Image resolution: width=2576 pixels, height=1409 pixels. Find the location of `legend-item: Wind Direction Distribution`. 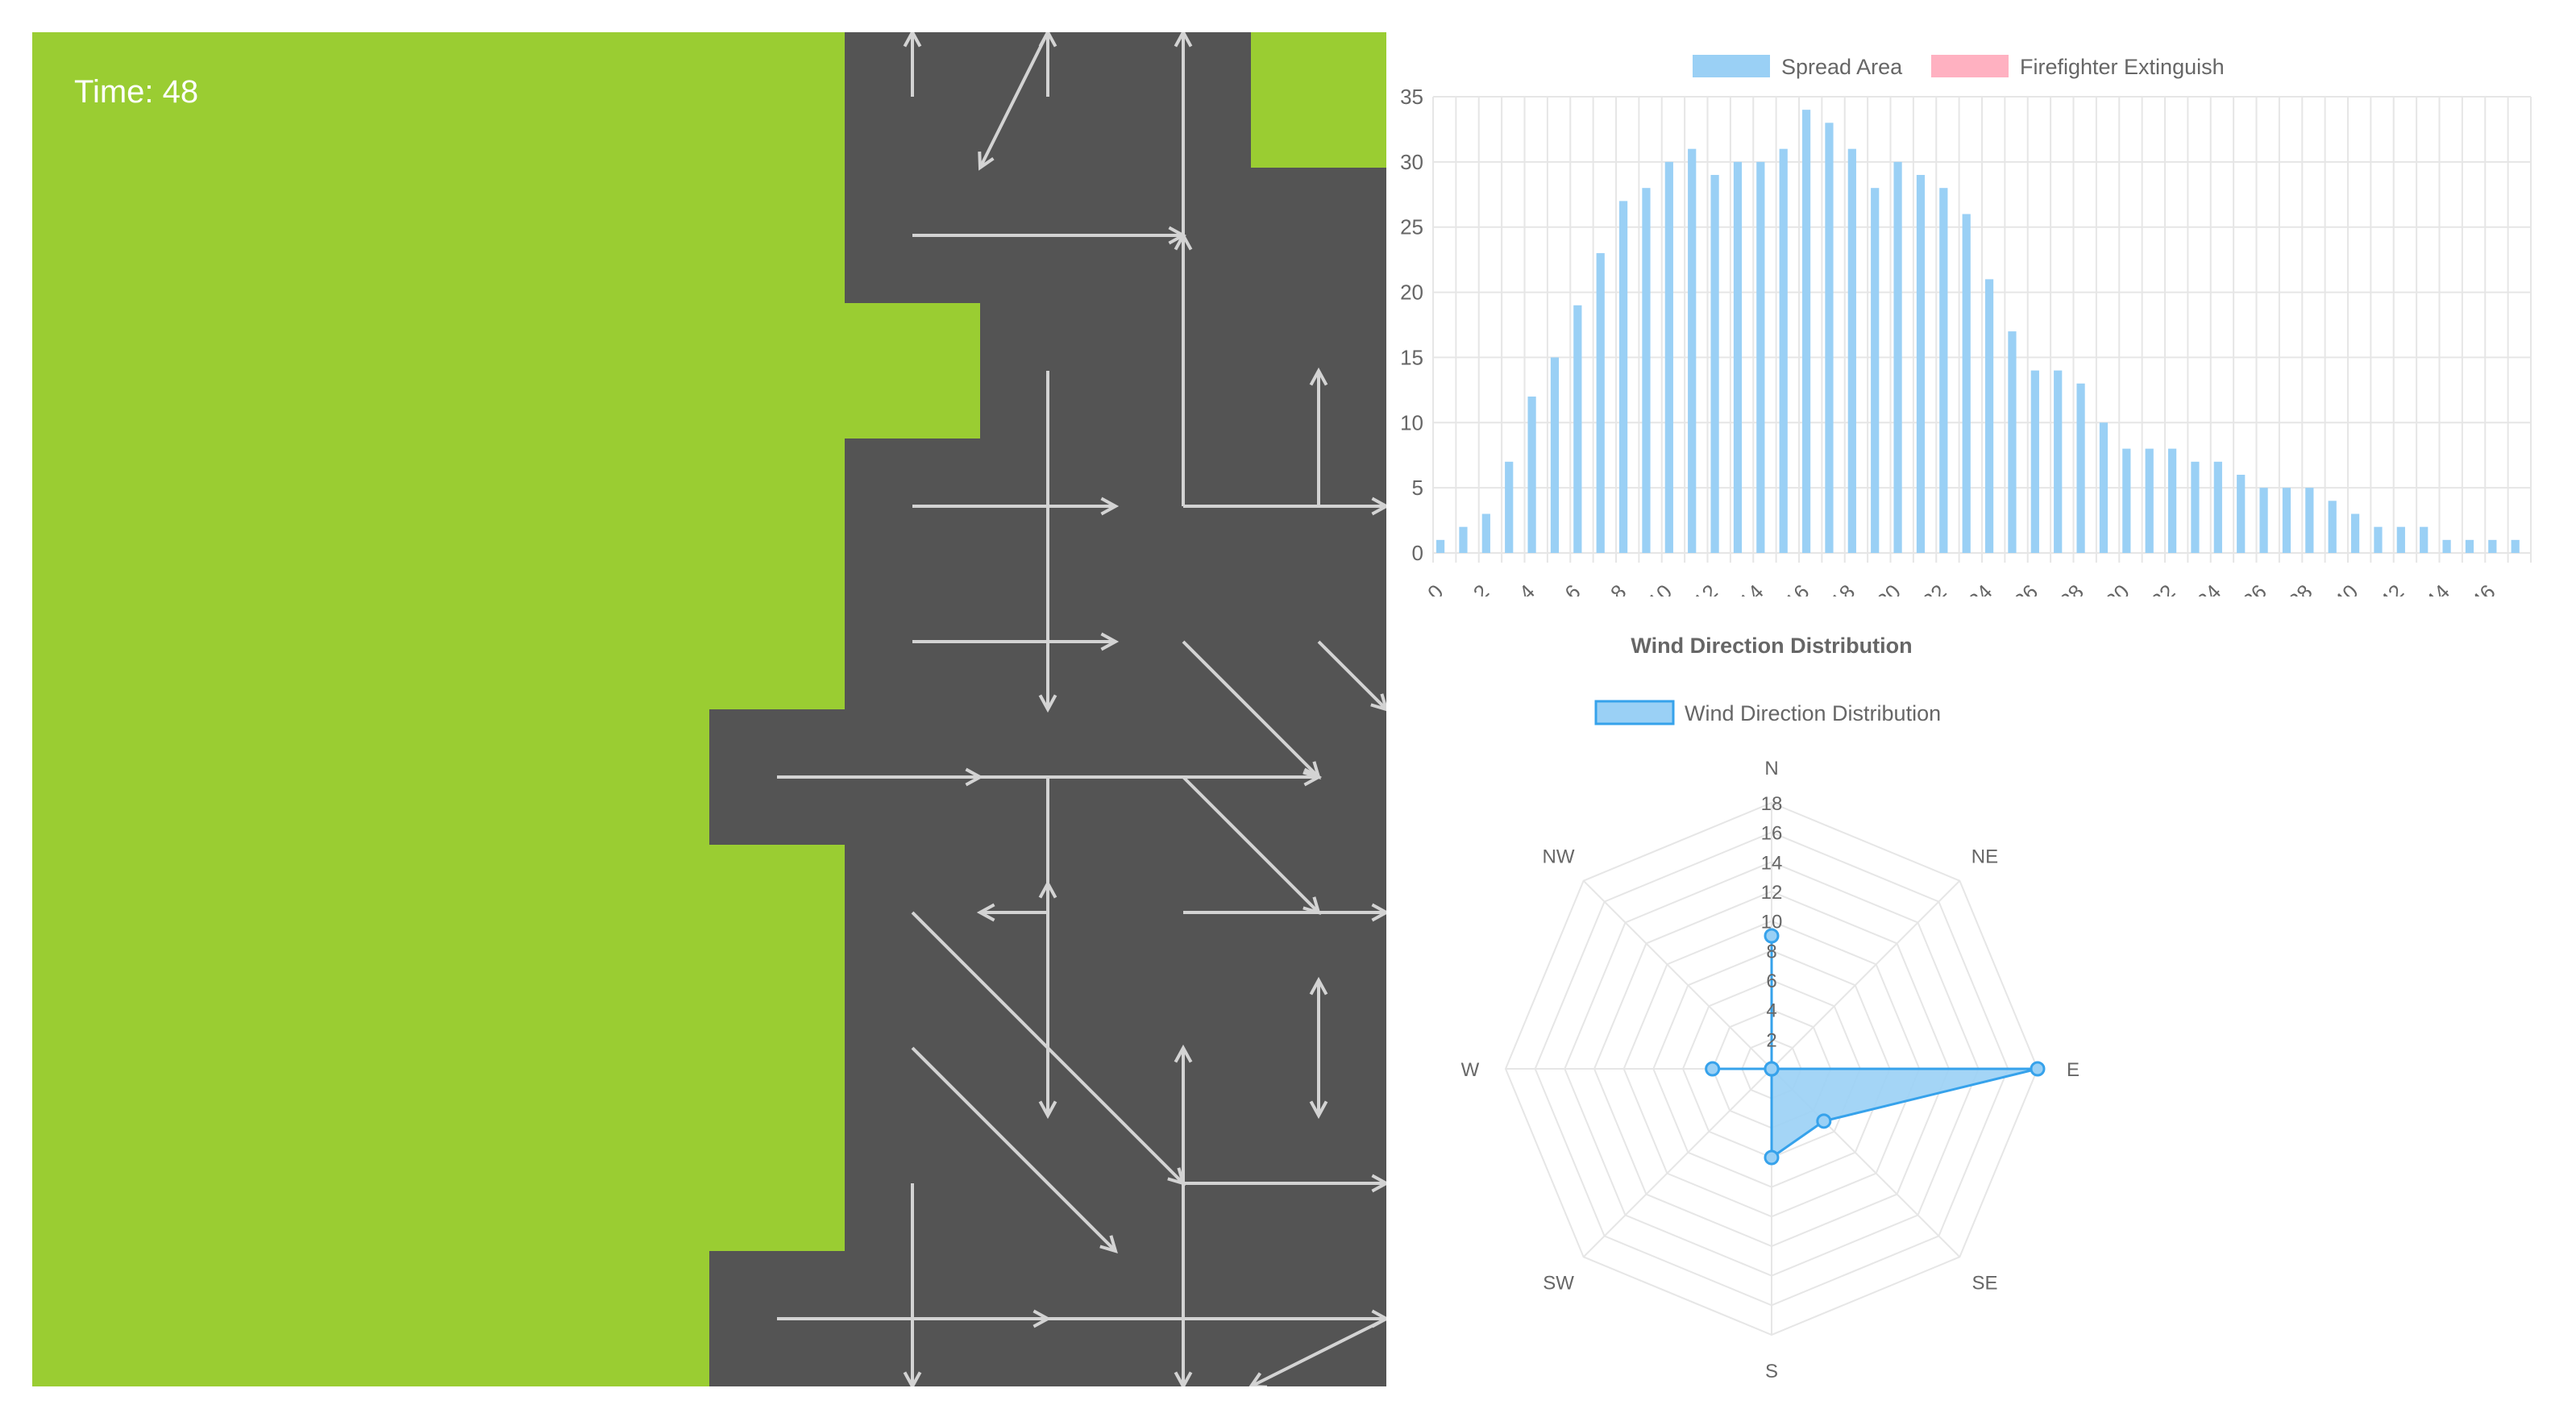

legend-item: Wind Direction Distribution is located at coordinates (1767, 712).